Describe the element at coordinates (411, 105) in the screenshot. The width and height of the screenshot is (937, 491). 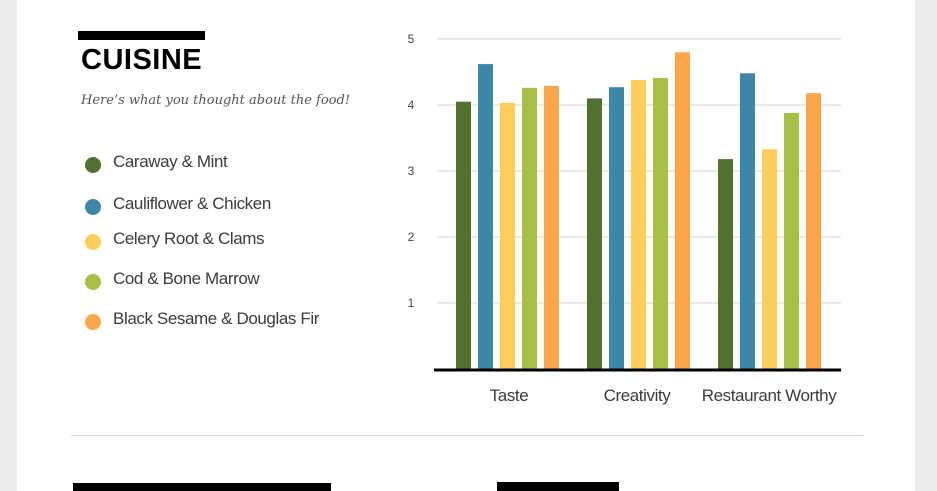
I see `y-tick-label: 4` at that location.